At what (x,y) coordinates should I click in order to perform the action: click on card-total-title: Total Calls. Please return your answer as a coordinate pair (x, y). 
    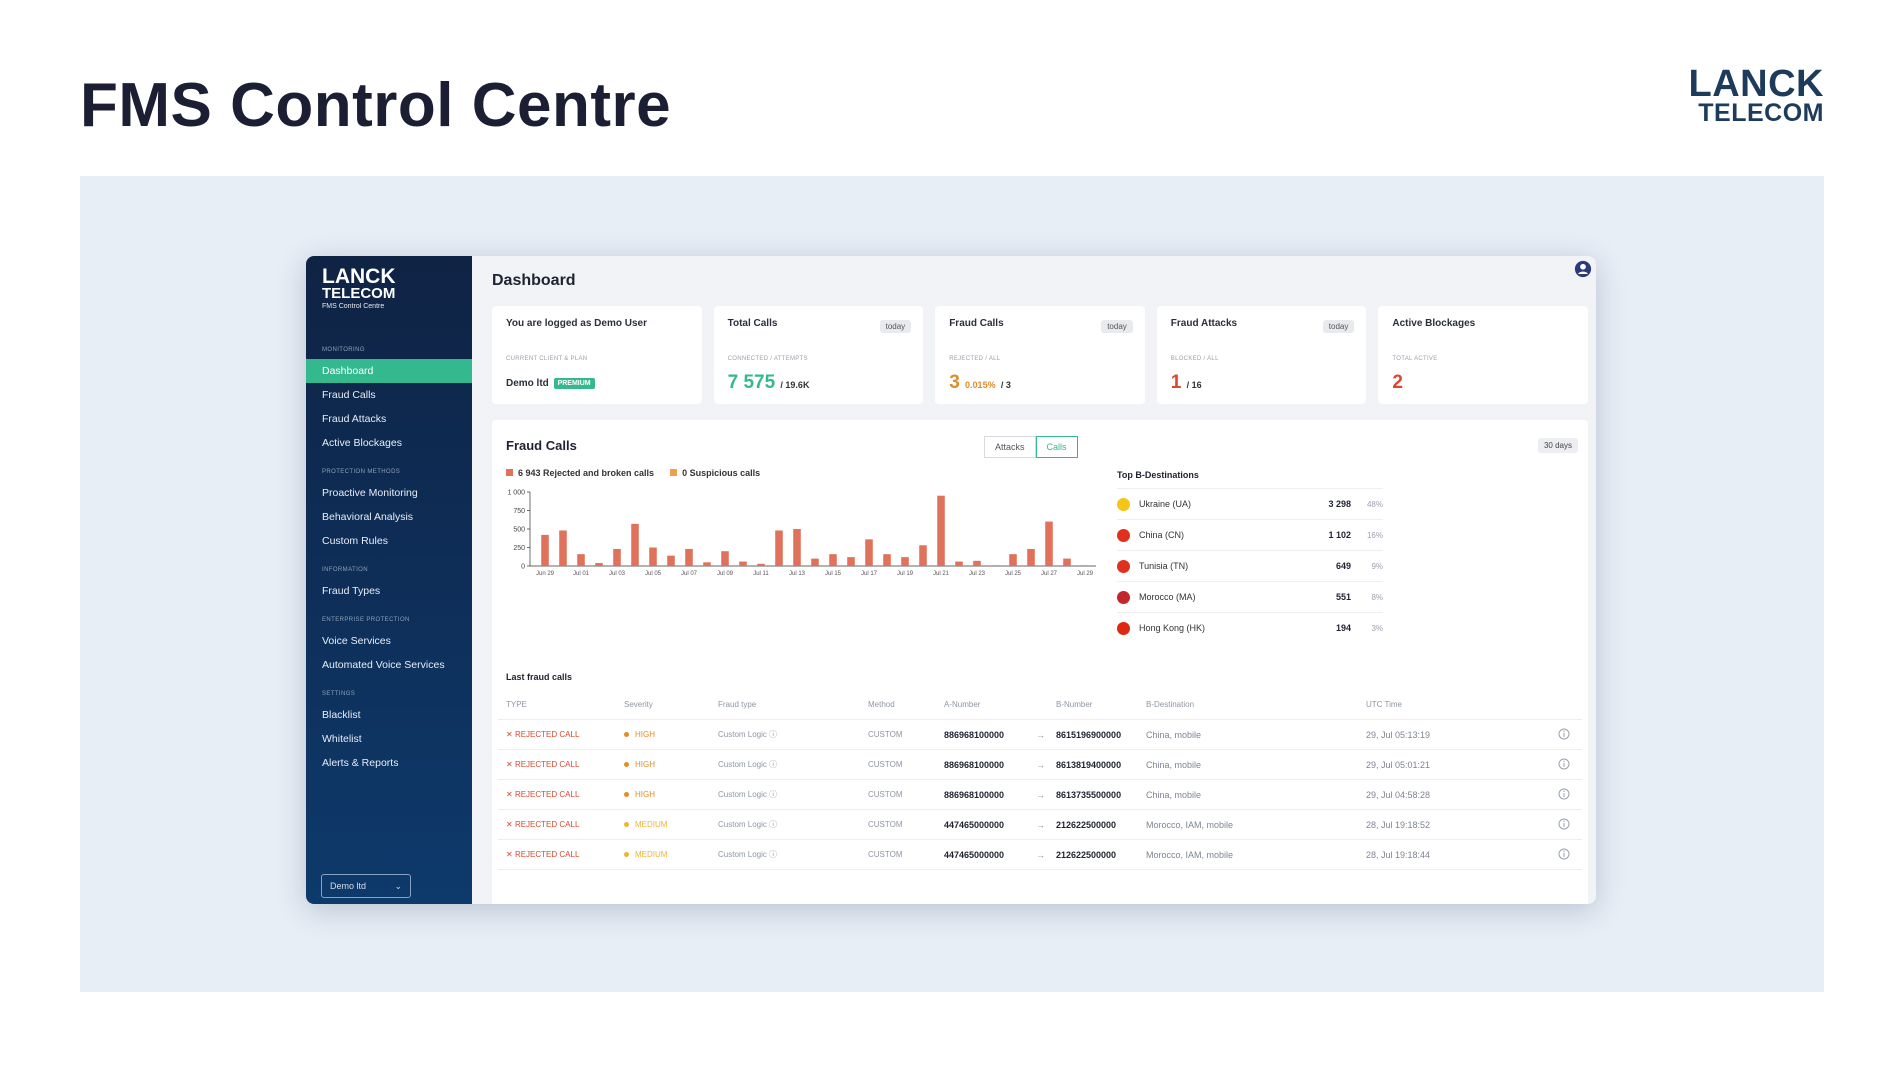
    Looking at the image, I should click on (752, 323).